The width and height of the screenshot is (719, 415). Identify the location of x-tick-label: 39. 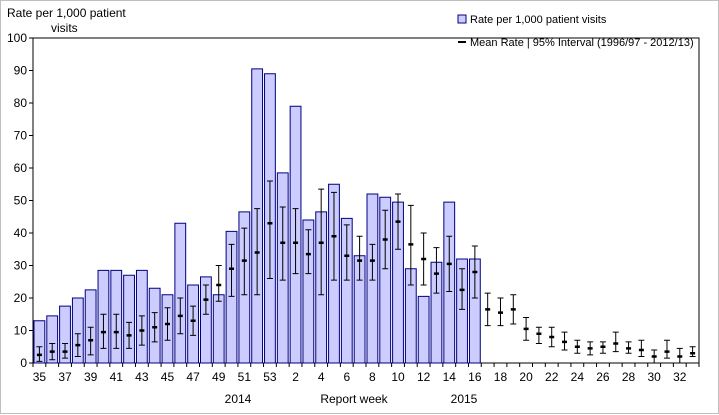
(91, 377).